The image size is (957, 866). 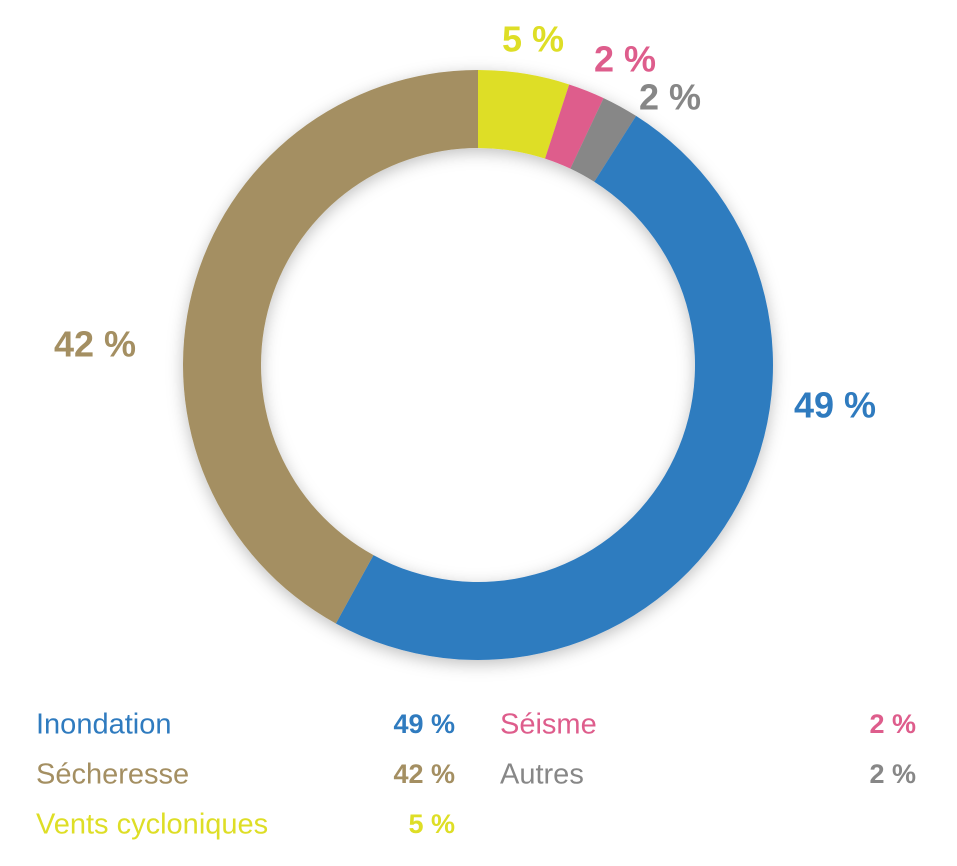 What do you see at coordinates (103, 725) in the screenshot?
I see `legend-label: Inondation` at bounding box center [103, 725].